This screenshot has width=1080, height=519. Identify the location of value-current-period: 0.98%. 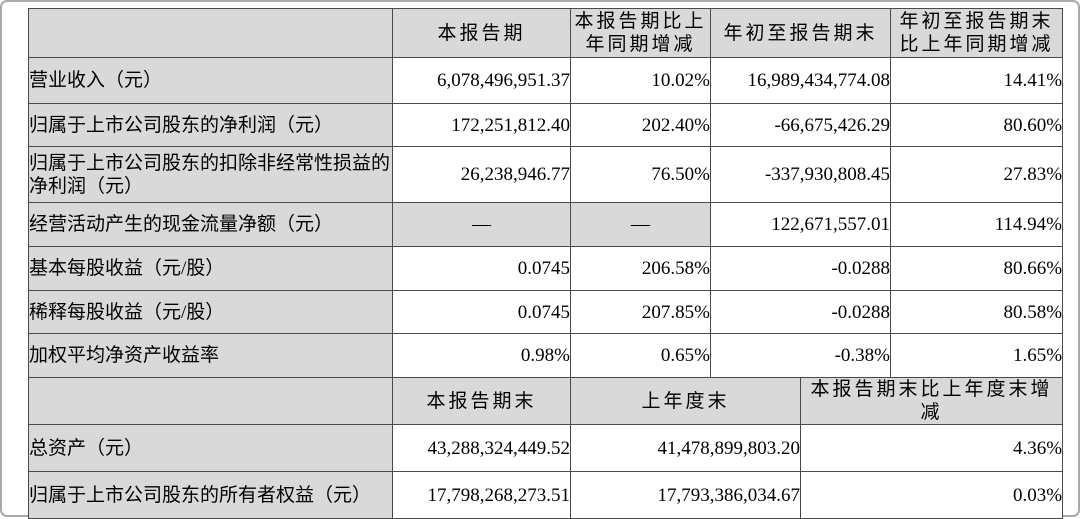
(481, 355).